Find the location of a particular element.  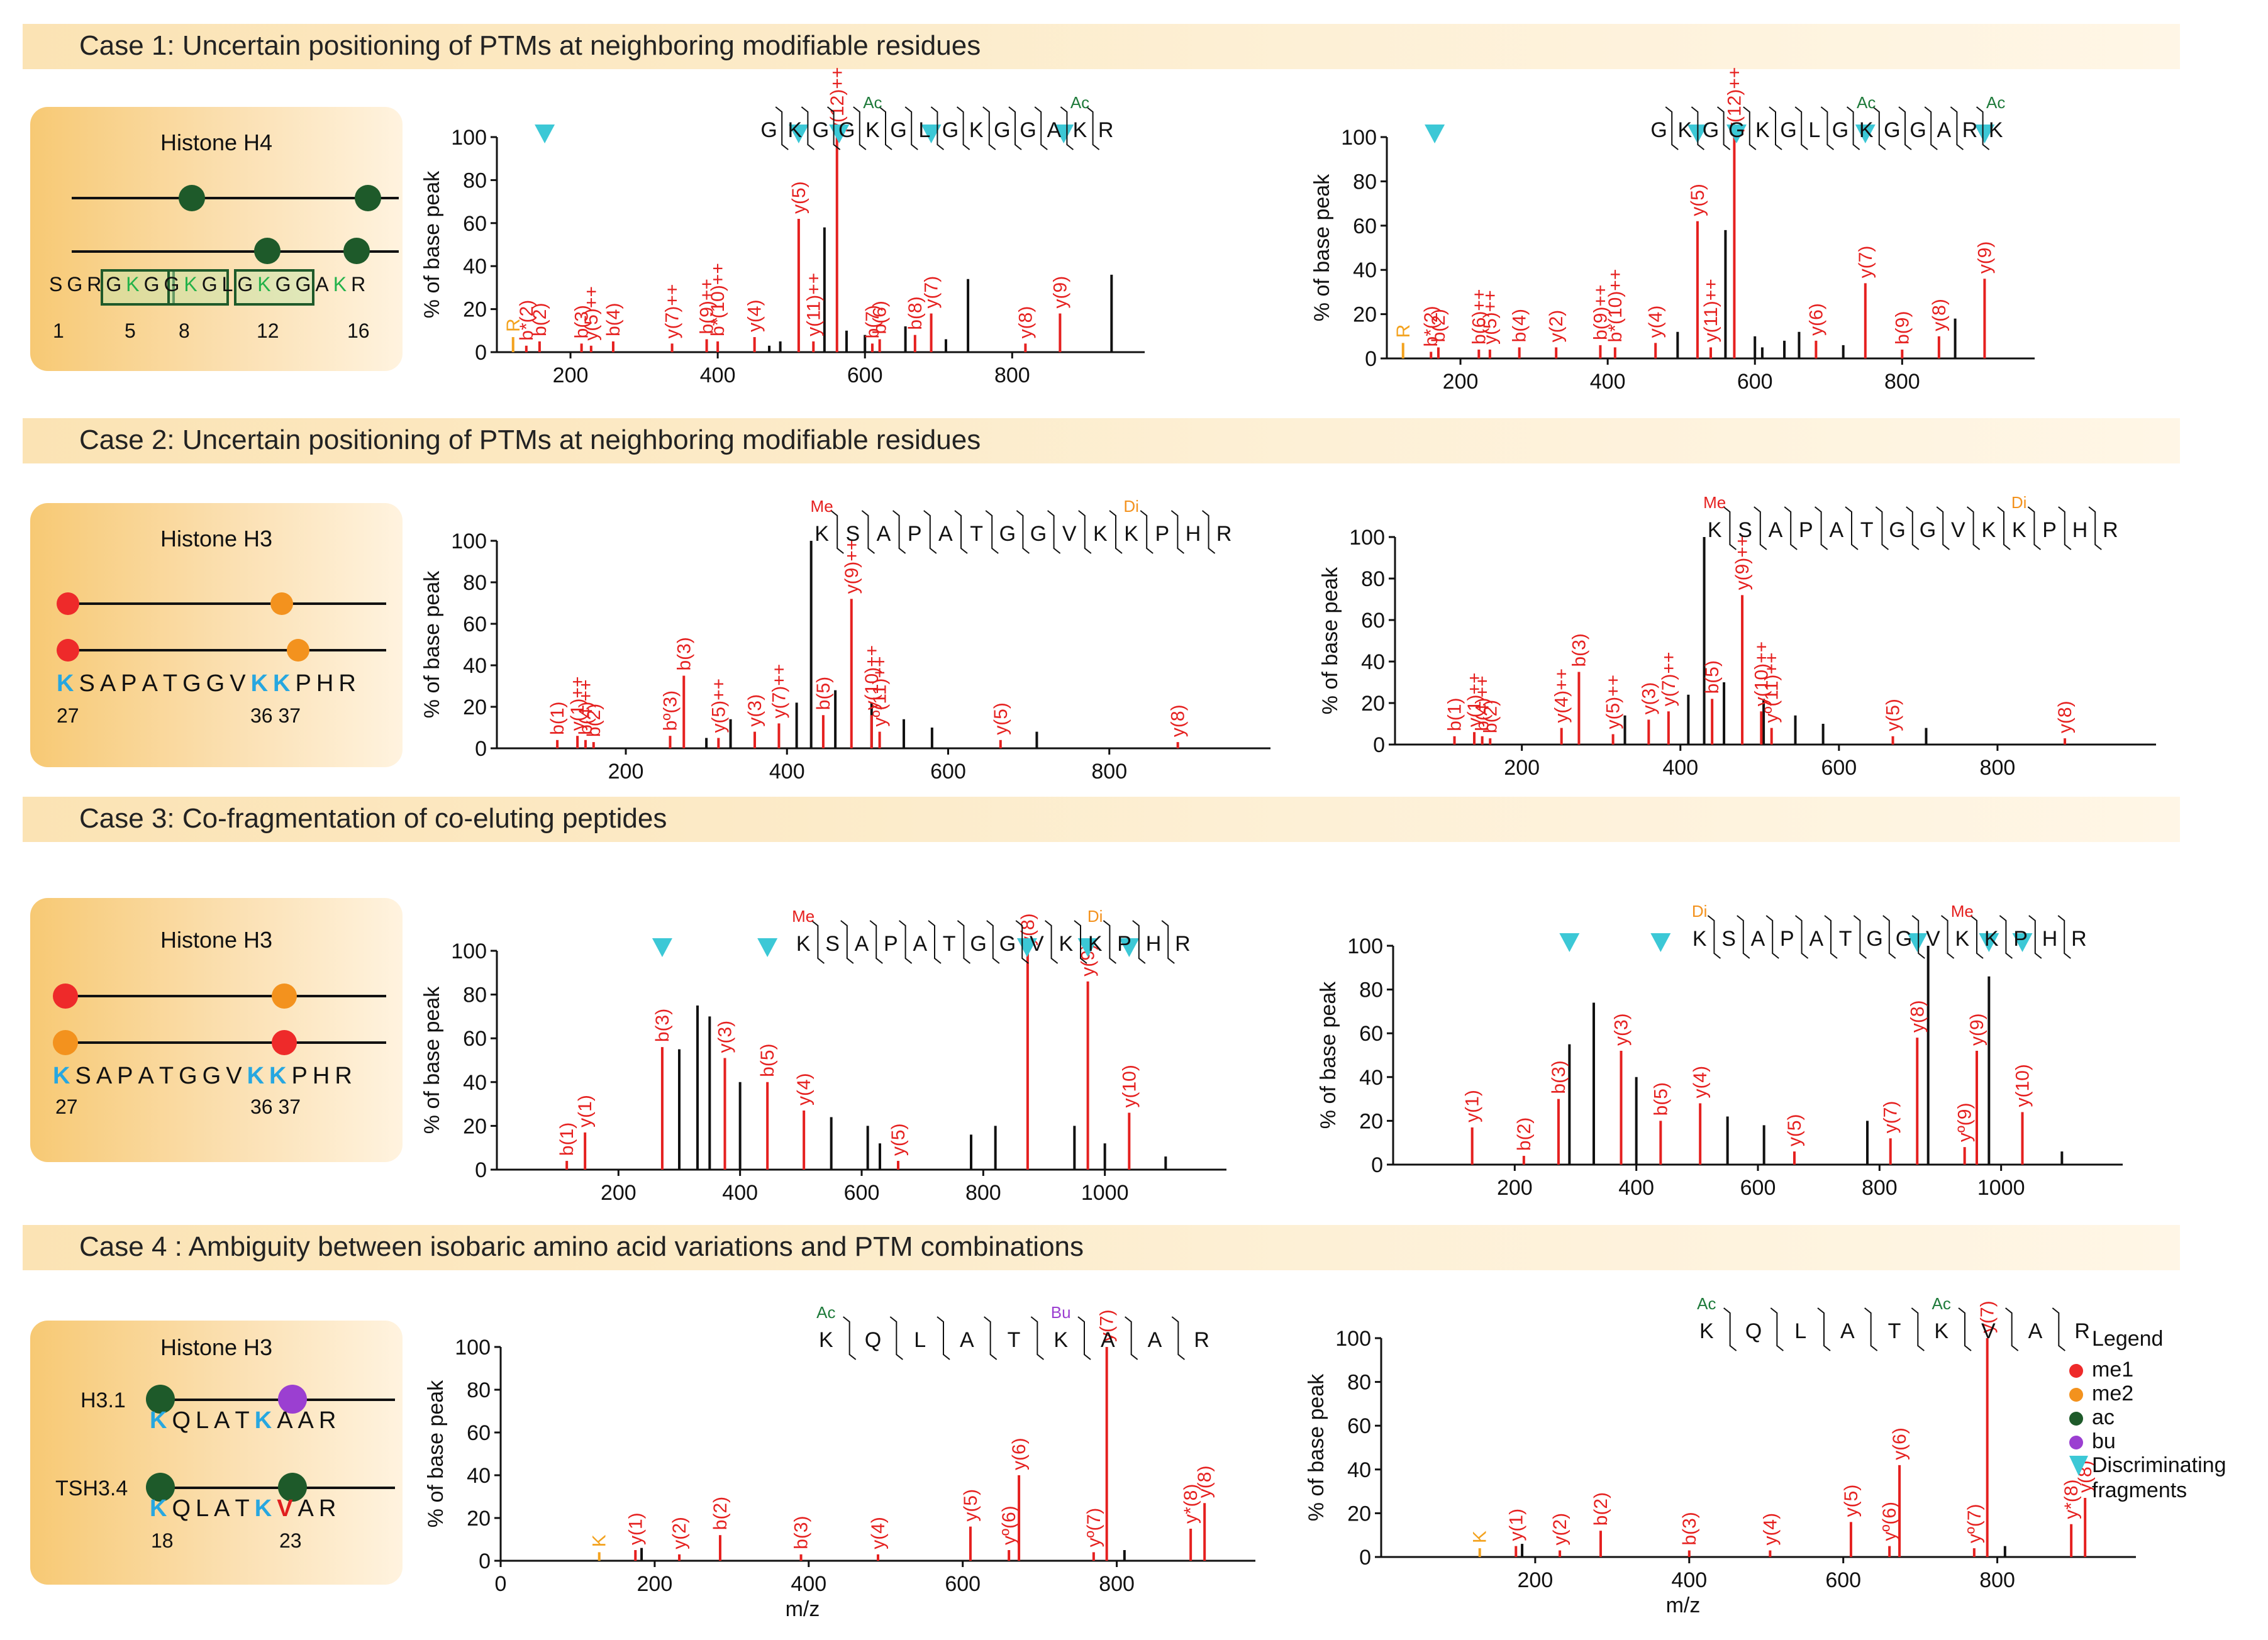

ion-label: y(4) is located at coordinates (755, 316).